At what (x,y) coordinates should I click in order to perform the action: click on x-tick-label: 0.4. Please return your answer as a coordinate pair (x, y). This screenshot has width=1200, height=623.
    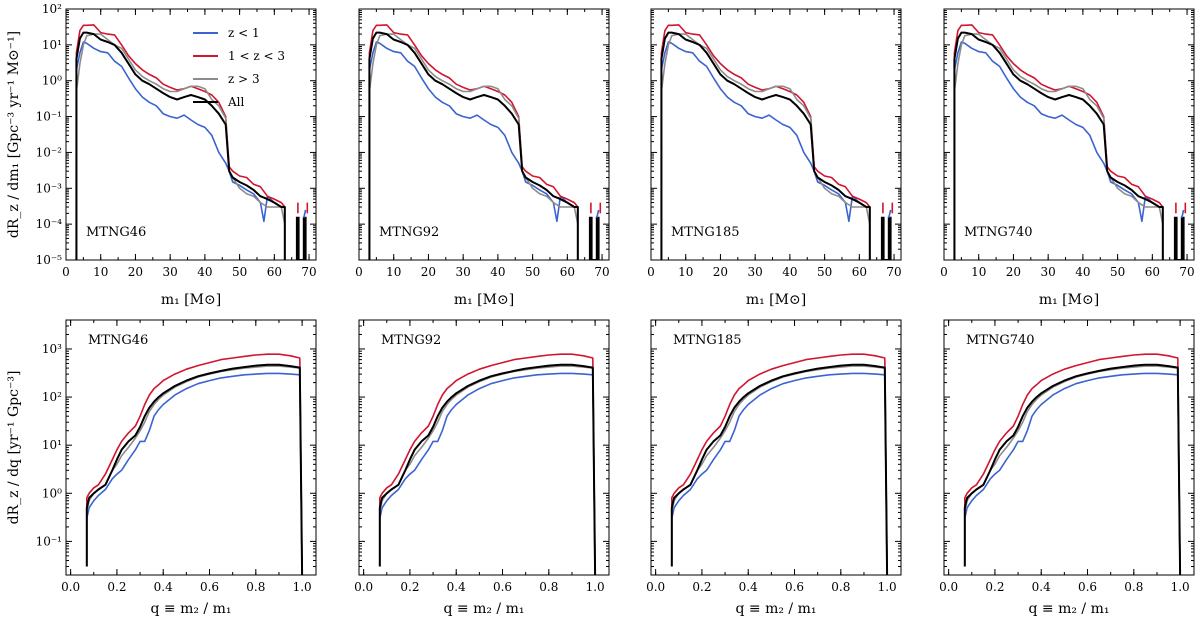
    Looking at the image, I should click on (163, 587).